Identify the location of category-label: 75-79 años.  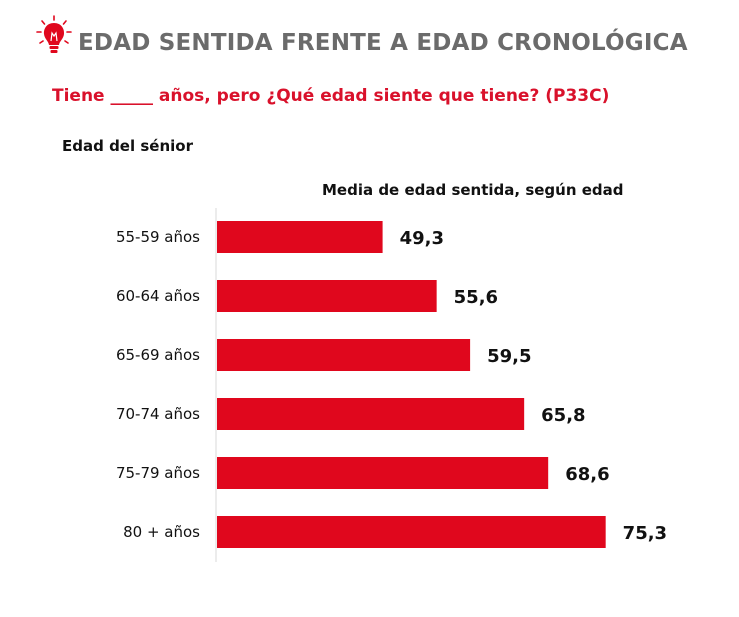
(158, 473).